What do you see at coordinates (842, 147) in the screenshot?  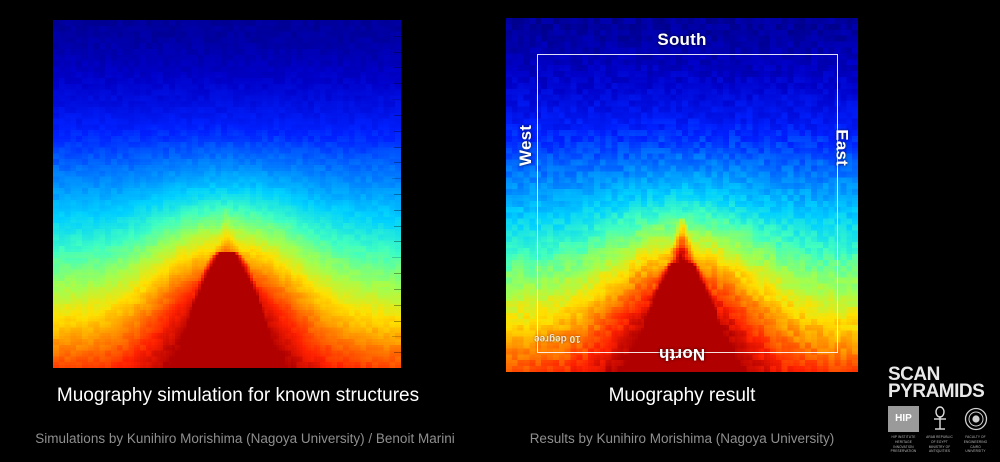 I see `compass-label-east: East` at bounding box center [842, 147].